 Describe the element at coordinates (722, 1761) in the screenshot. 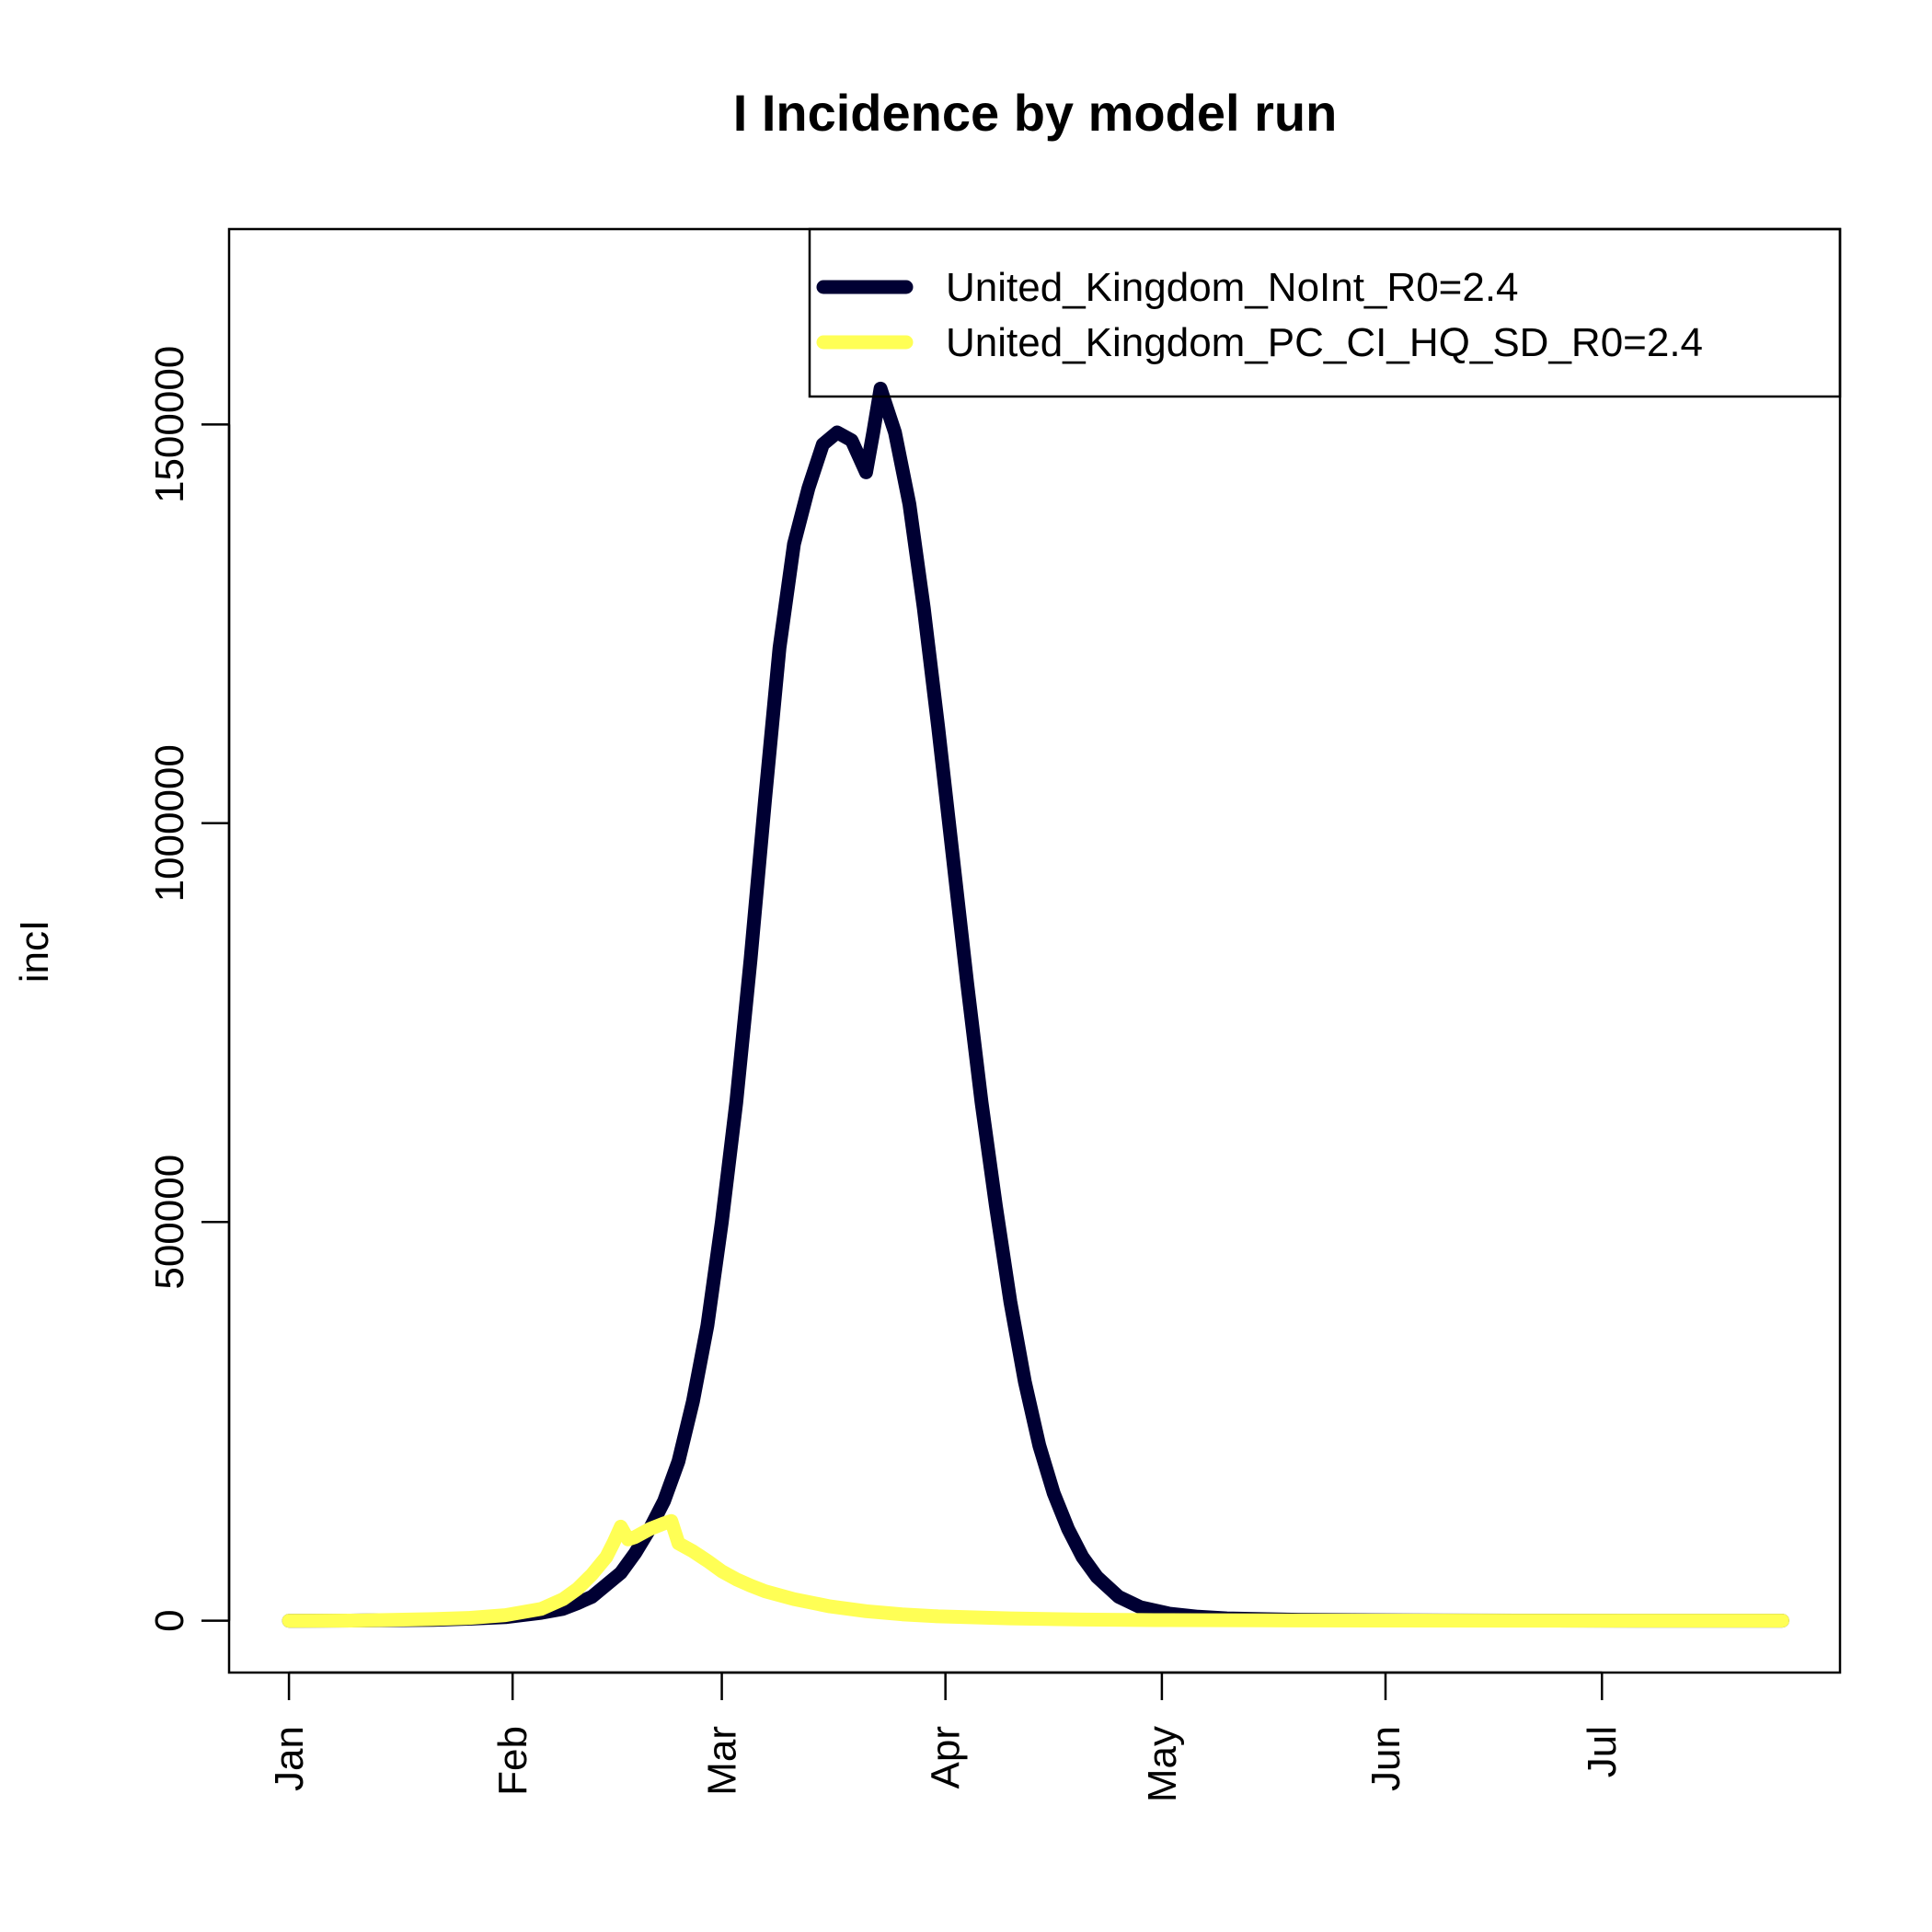

I see `x-tick-label: Mar` at that location.